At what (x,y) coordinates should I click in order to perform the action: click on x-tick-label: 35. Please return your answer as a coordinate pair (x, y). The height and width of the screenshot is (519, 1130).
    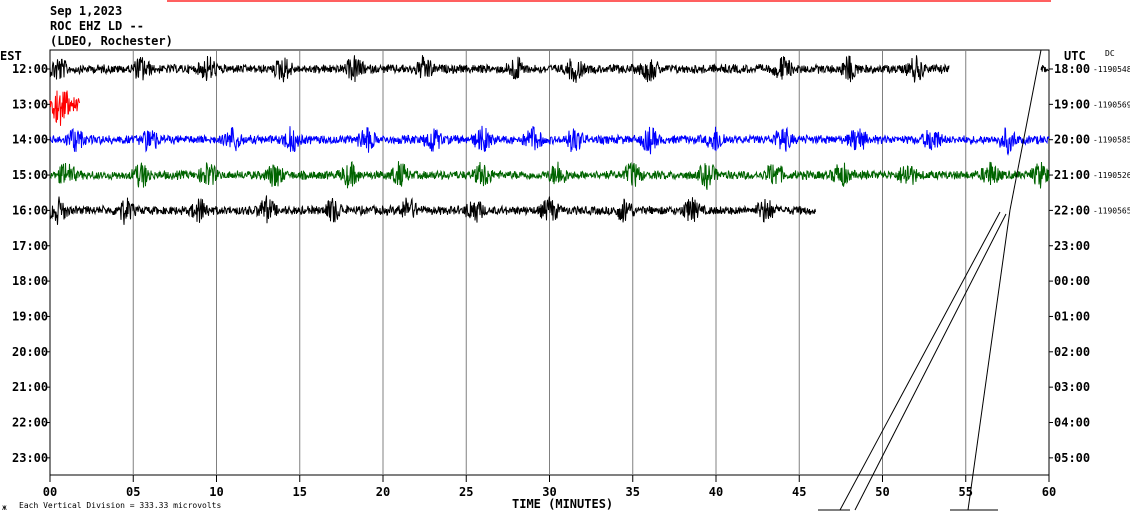
    Looking at the image, I should click on (633, 492).